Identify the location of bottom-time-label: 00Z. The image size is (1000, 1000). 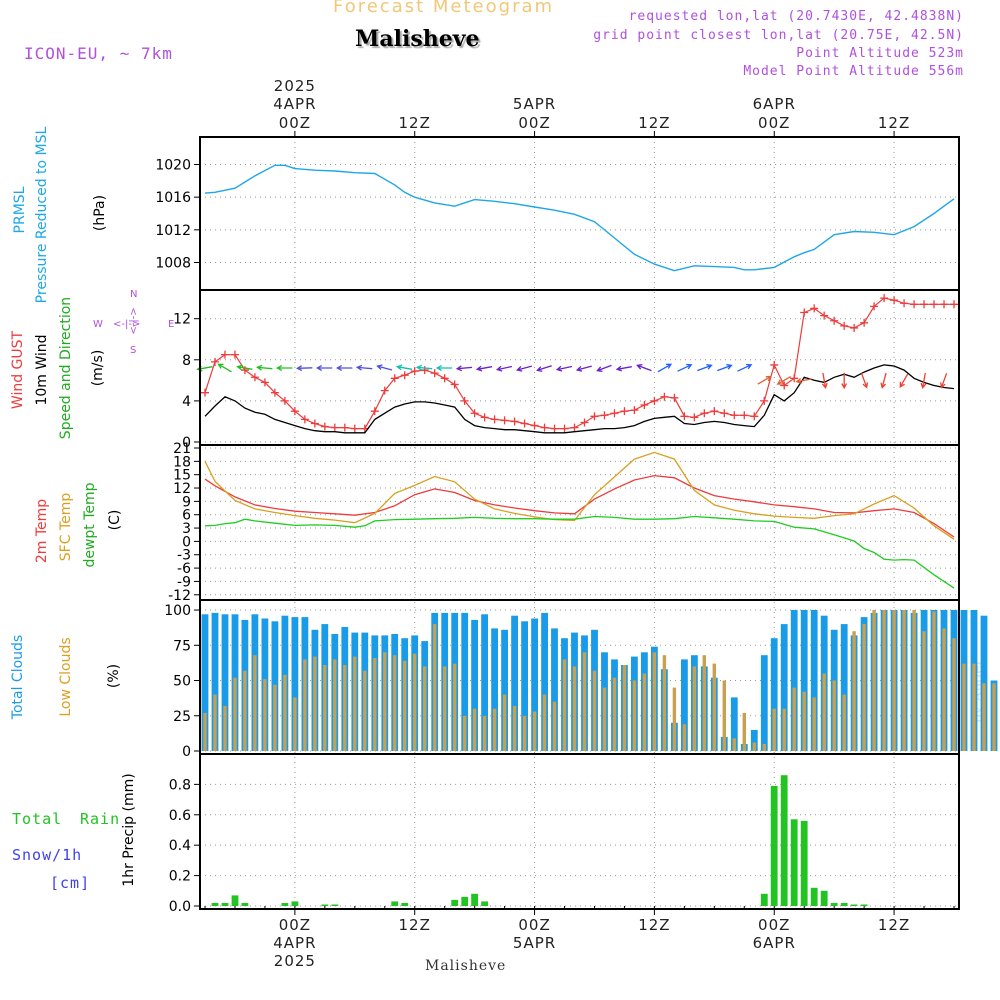
(774, 925).